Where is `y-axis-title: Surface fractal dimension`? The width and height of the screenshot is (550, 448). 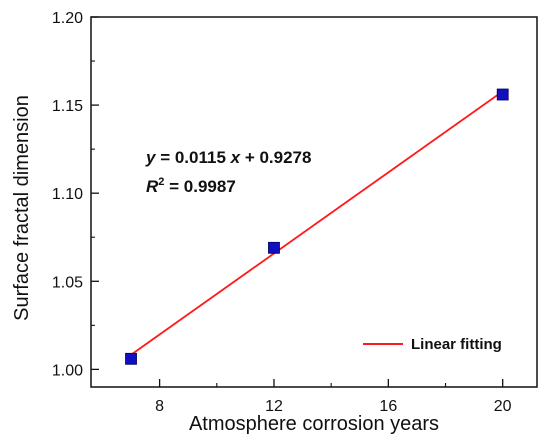
y-axis-title: Surface fractal dimension is located at coordinates (22, 208).